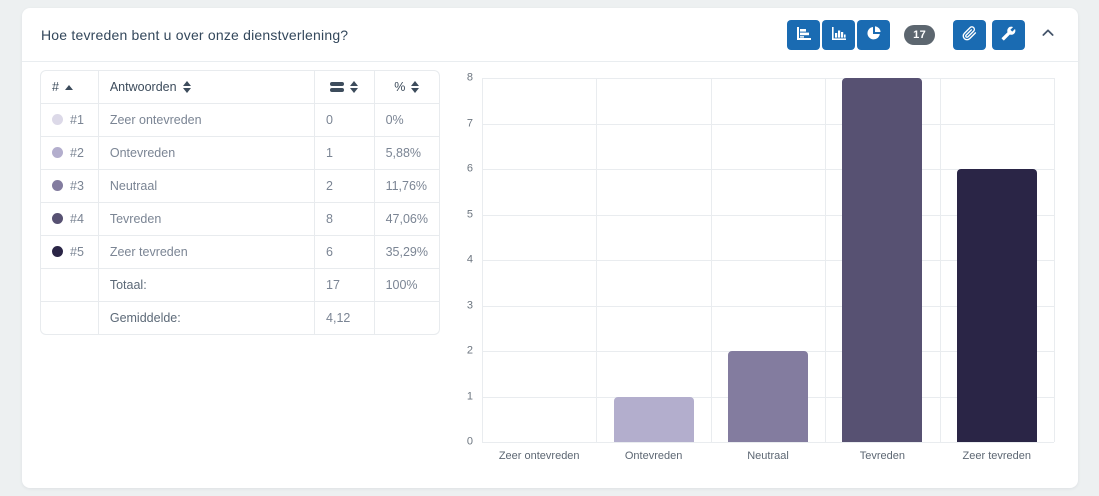 This screenshot has height=496, width=1099. Describe the element at coordinates (653, 456) in the screenshot. I see `x-axis-category-label: Ontevreden` at that location.